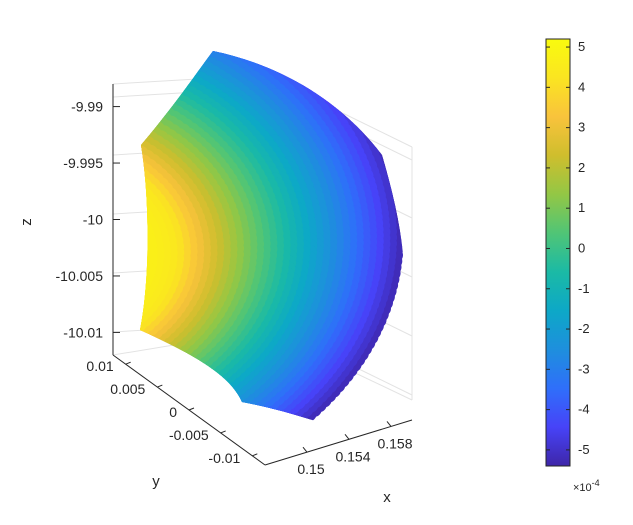 The image size is (633, 525). Describe the element at coordinates (310, 469) in the screenshot. I see `x-tick-label: 0.15` at that location.